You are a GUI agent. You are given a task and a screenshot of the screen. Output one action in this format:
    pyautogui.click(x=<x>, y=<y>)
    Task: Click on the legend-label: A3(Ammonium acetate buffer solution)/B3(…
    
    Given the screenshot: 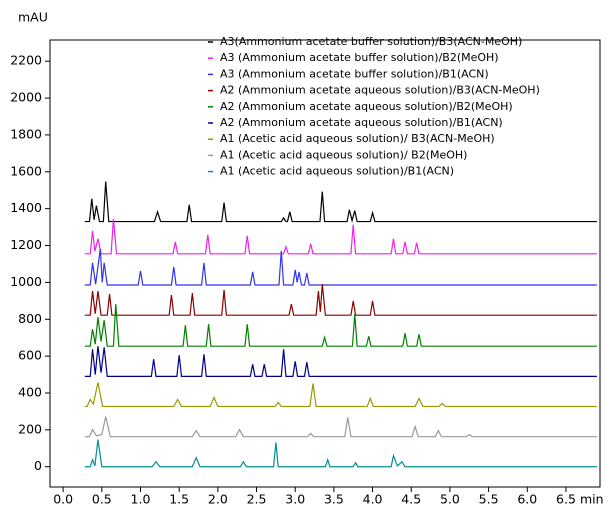 What is the action you would take?
    pyautogui.click(x=371, y=41)
    